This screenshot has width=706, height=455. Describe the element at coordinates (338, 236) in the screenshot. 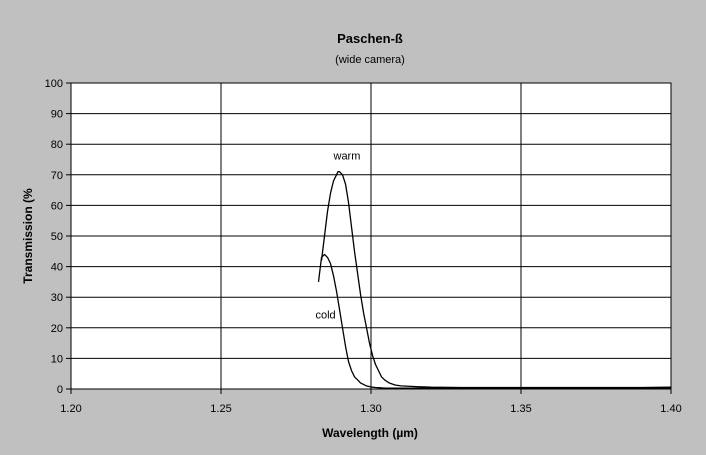

I see `annotations: warm cold` at that location.